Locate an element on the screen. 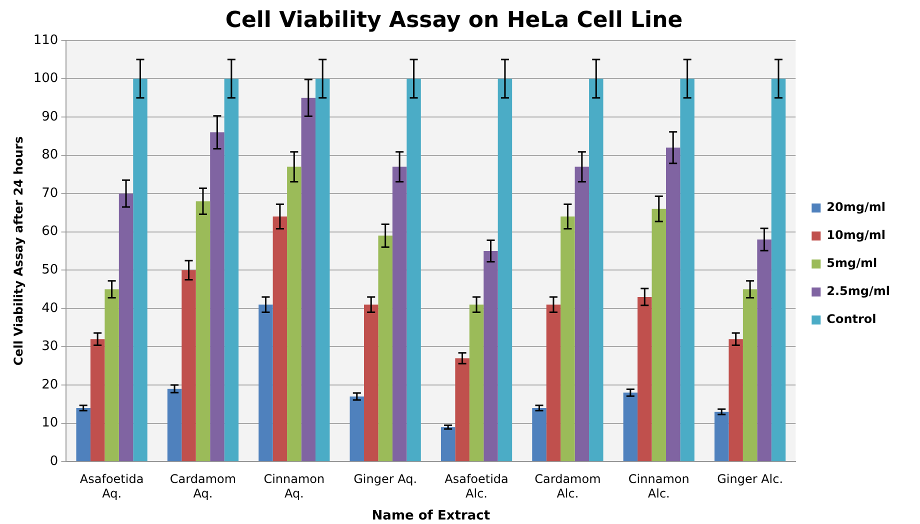 The width and height of the screenshot is (920, 524). y-tick-label: 40 is located at coordinates (50, 308).